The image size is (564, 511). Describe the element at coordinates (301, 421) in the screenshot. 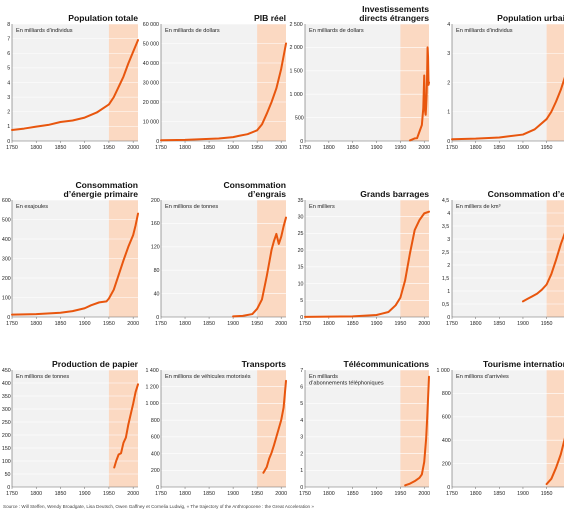

I see `y-tick-label: 4` at that location.